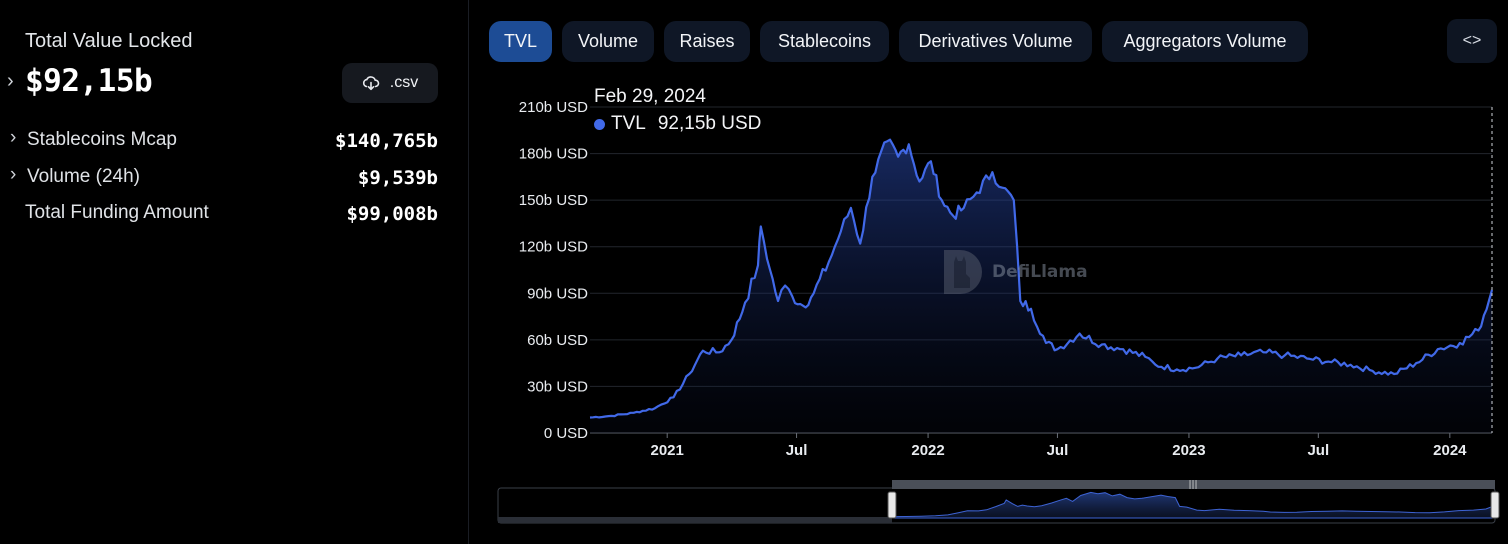 The width and height of the screenshot is (1508, 544). I want to click on metric-label: Stablecoins Mcap, so click(102, 139).